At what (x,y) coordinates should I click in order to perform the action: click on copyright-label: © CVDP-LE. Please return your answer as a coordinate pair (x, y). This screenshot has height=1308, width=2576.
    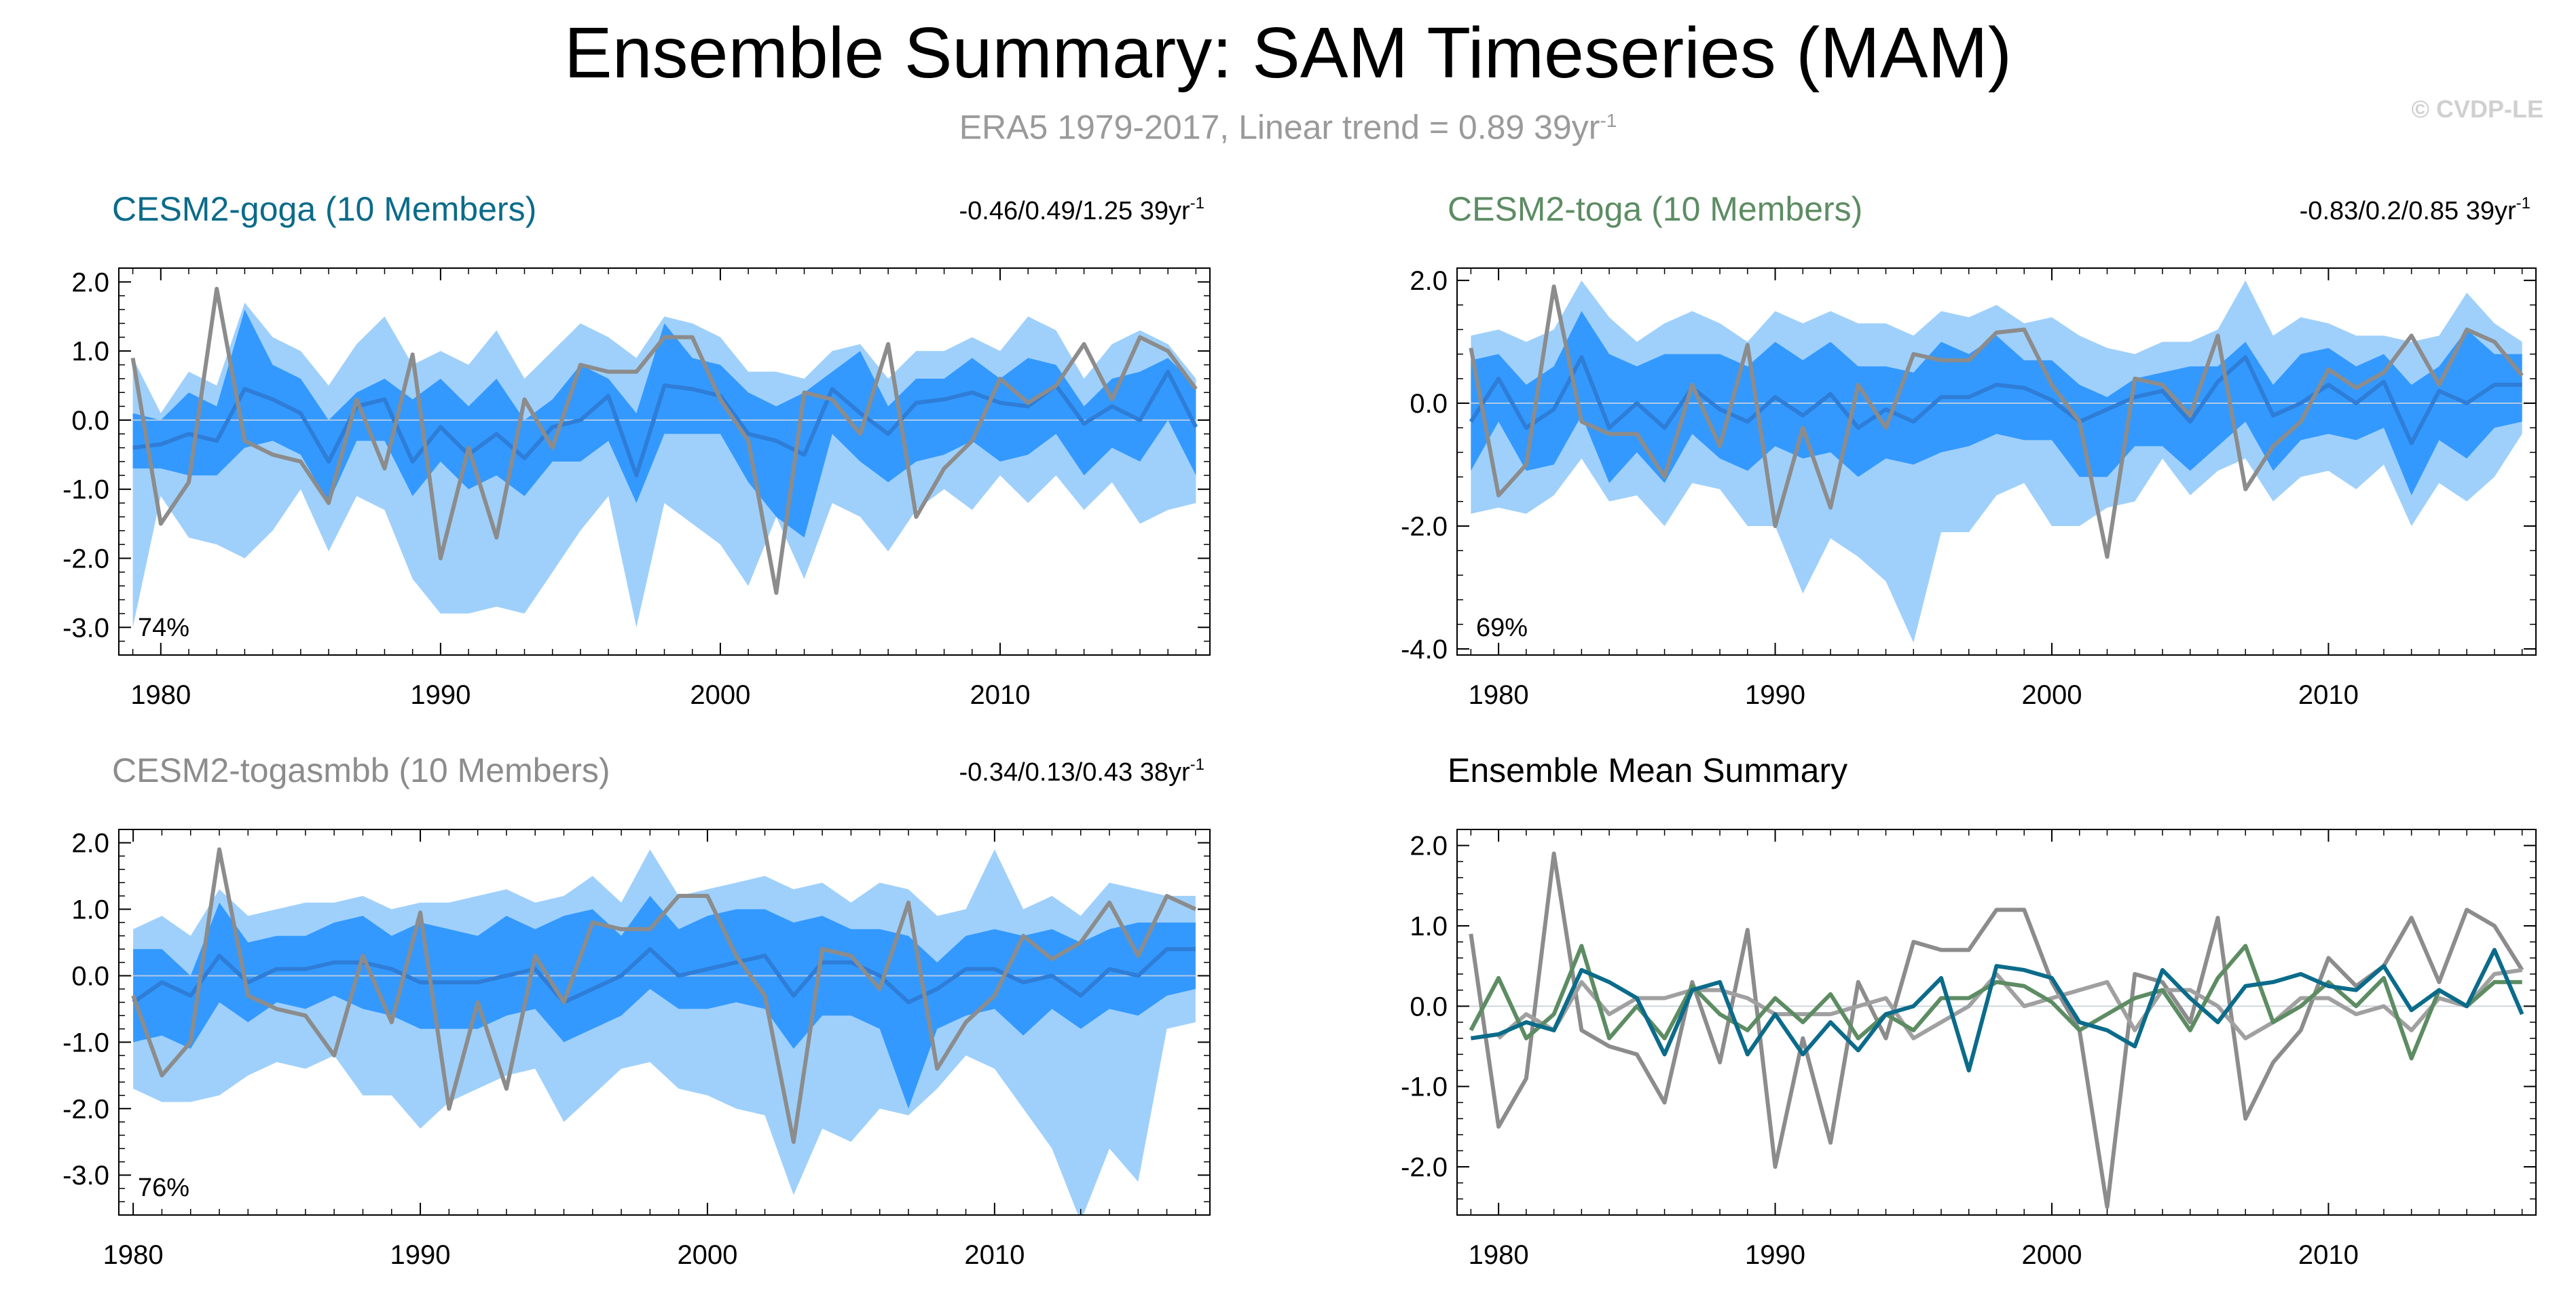
    Looking at the image, I should click on (2477, 109).